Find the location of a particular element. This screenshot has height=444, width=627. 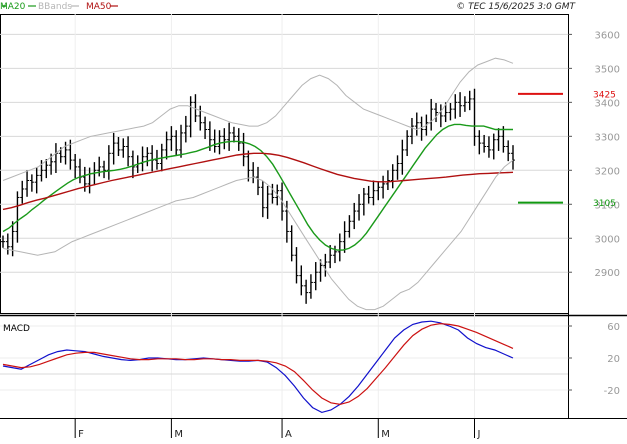

price-y-tick-label: 3600 is located at coordinates (607, 35).